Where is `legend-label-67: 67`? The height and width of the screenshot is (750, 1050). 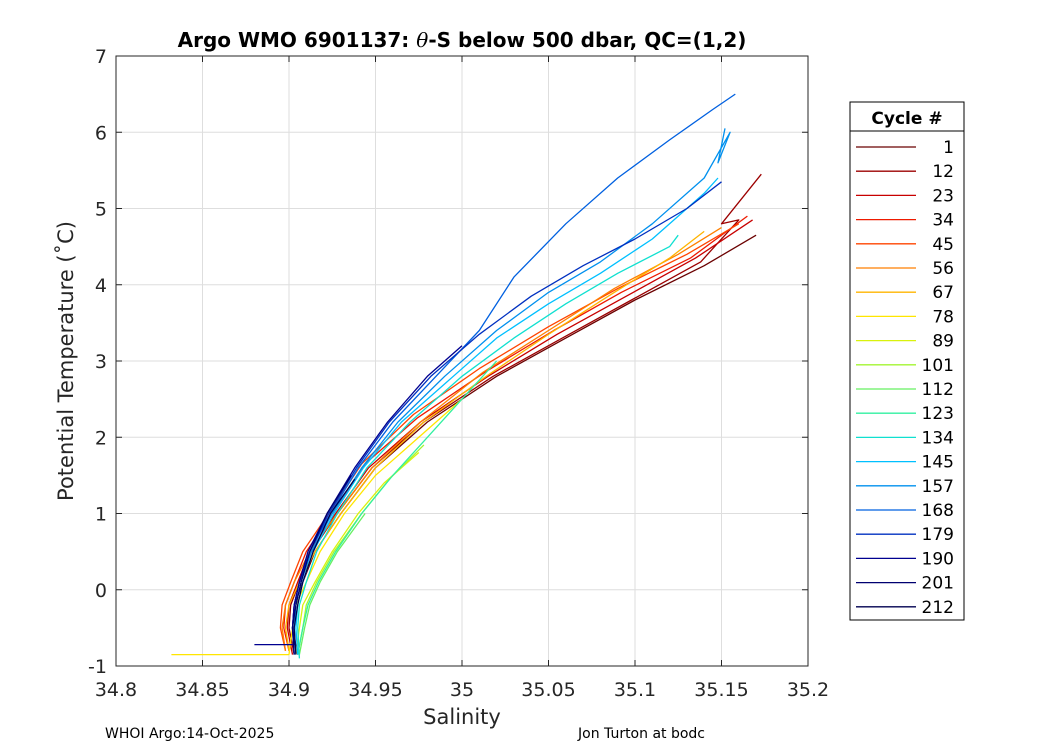
legend-label-67: 67 is located at coordinates (943, 293).